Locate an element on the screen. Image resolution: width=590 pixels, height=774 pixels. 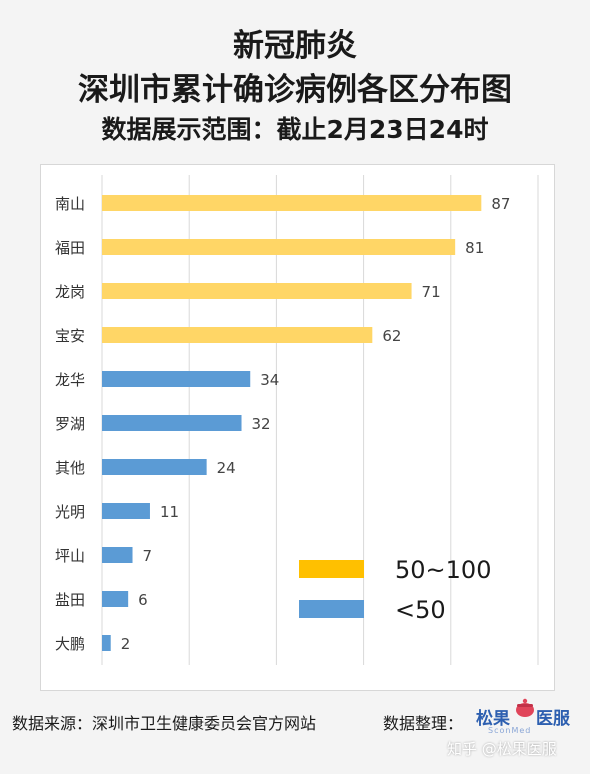
category-label: 宝安 is located at coordinates (70, 336).